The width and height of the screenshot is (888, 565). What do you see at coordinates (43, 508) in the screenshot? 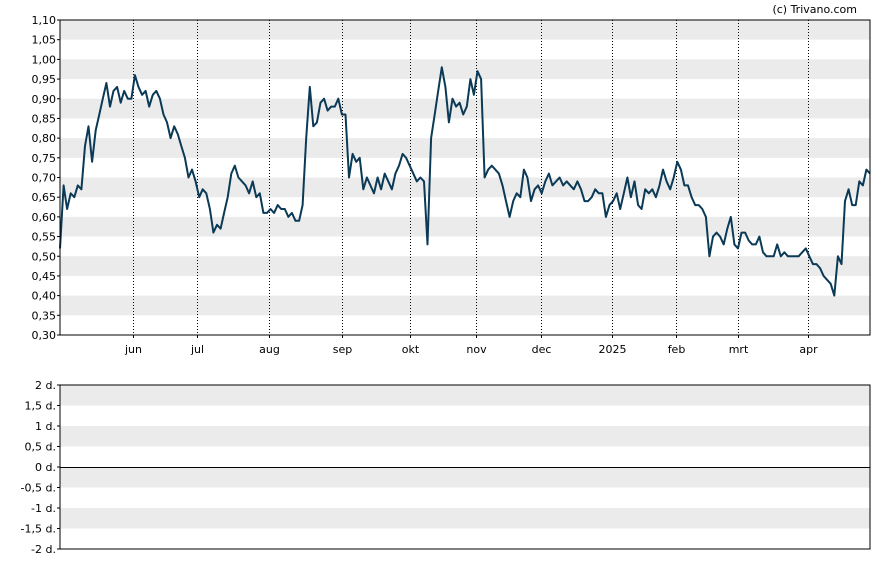
I see `bottom-y-tick-label: -1 d.` at bounding box center [43, 508].